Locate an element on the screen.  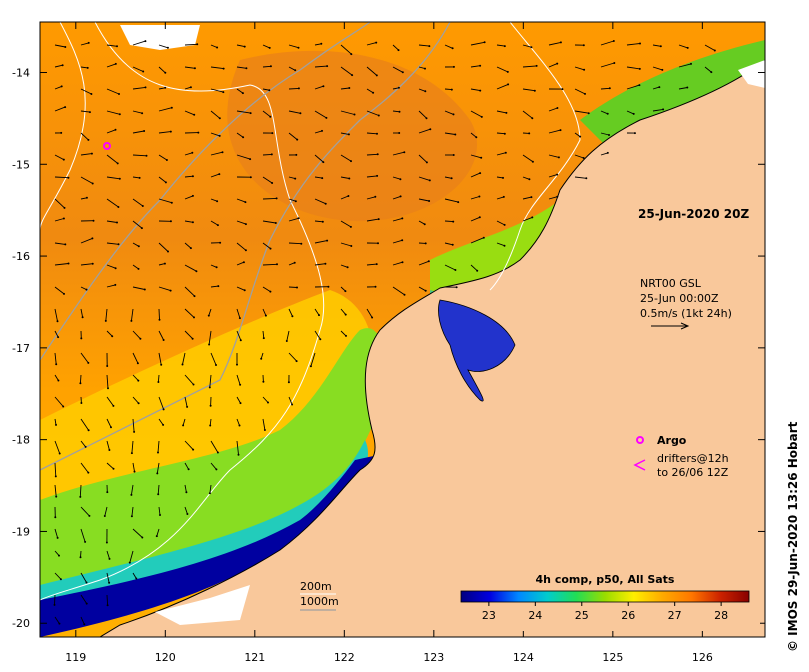
y-tick-label: -18 is located at coordinates (21, 440).